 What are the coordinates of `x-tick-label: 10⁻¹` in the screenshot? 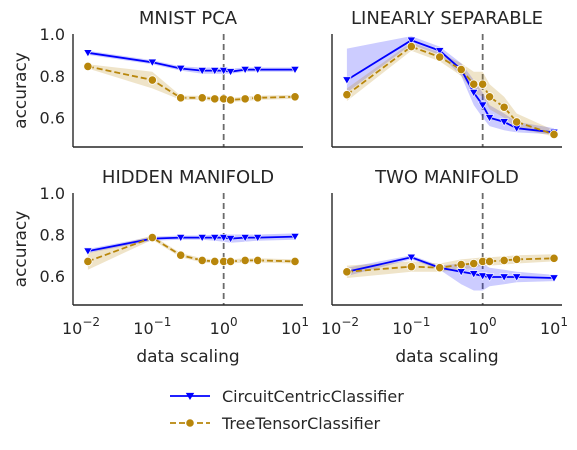 It's located at (152, 326).